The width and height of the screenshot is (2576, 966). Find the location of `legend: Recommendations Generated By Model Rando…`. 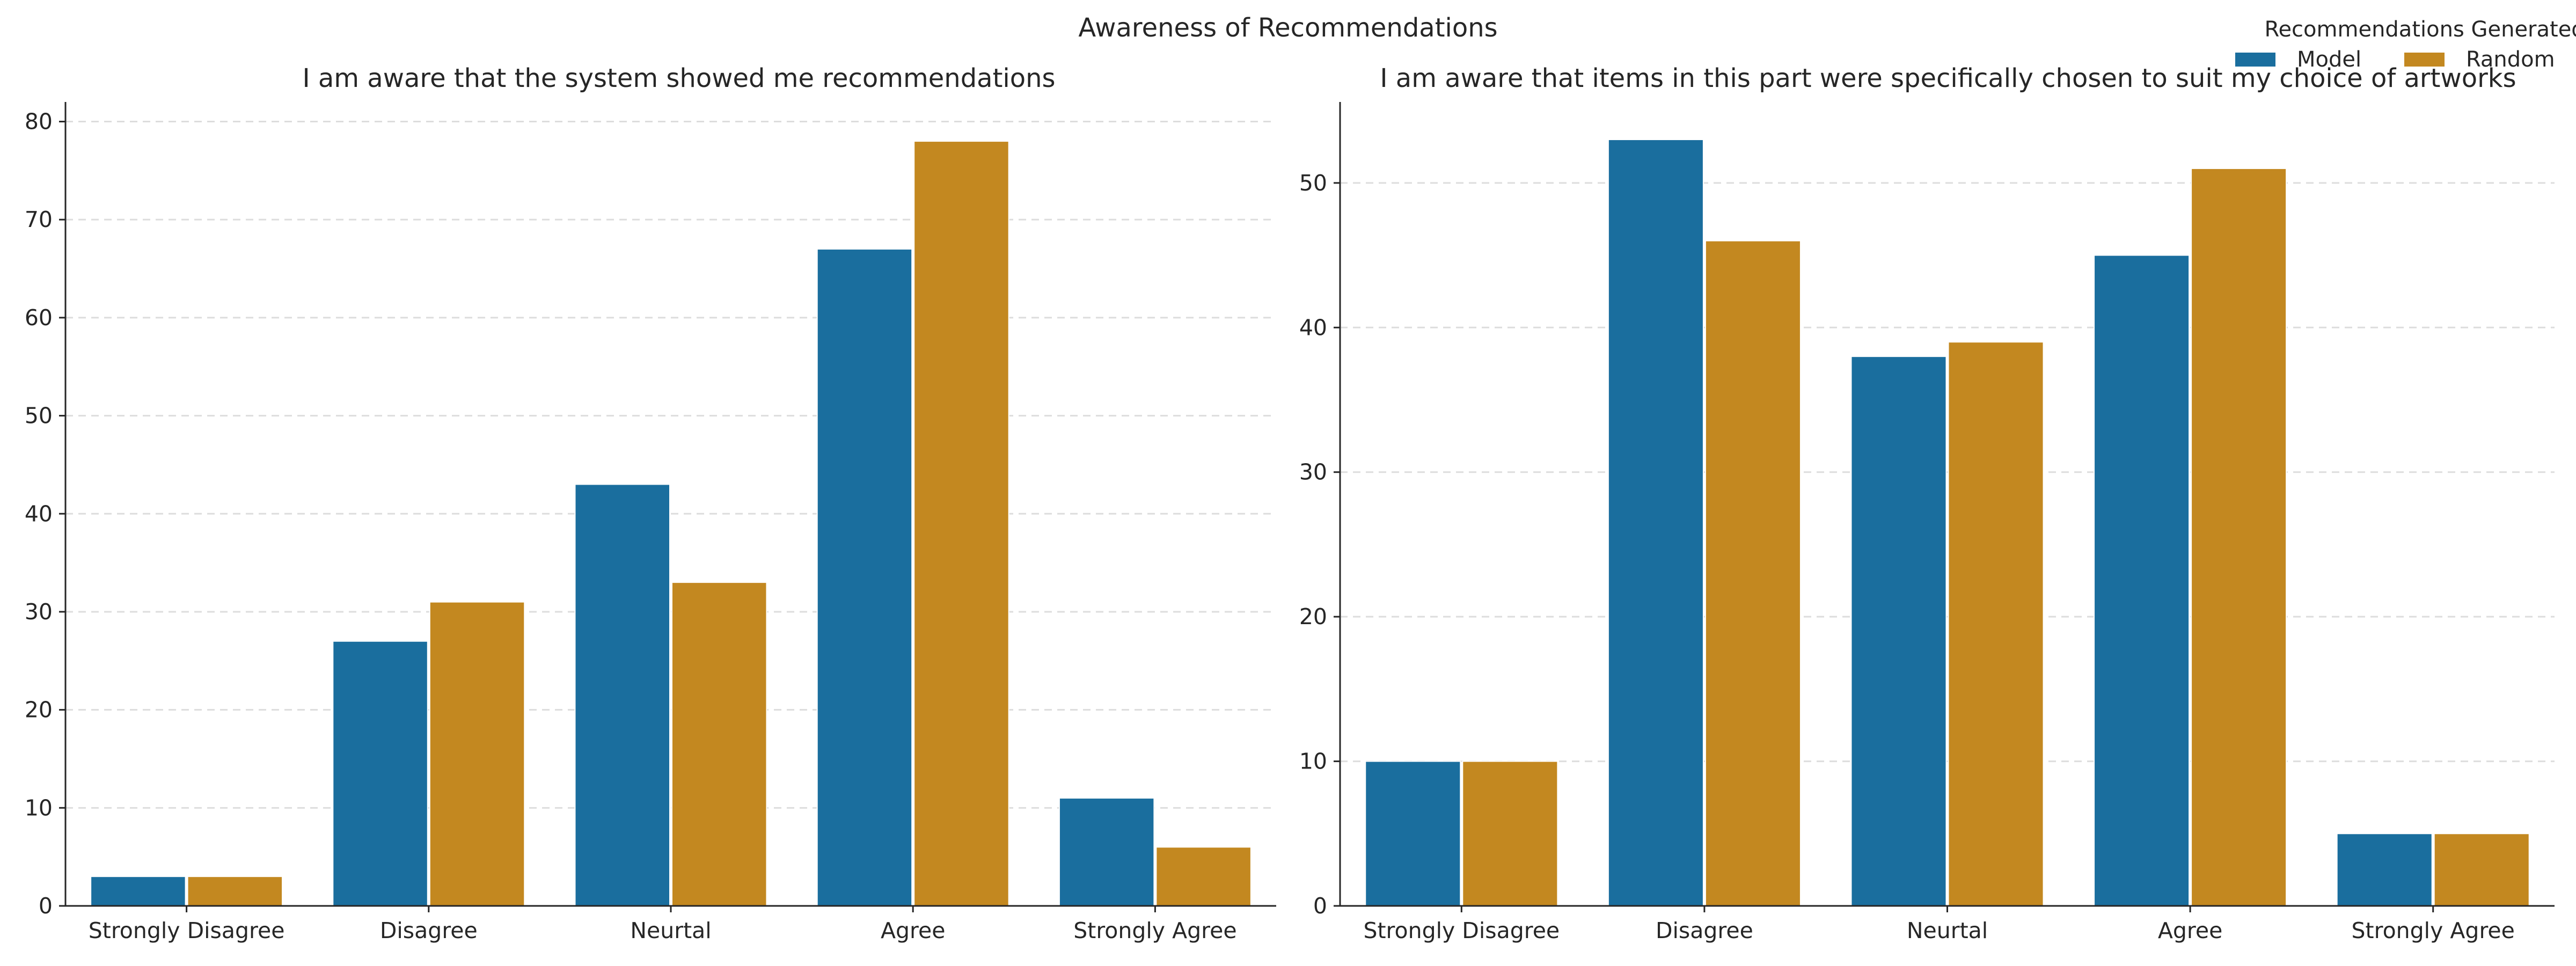

legend: Recommendations Generated By Model Rando… is located at coordinates (2405, 44).